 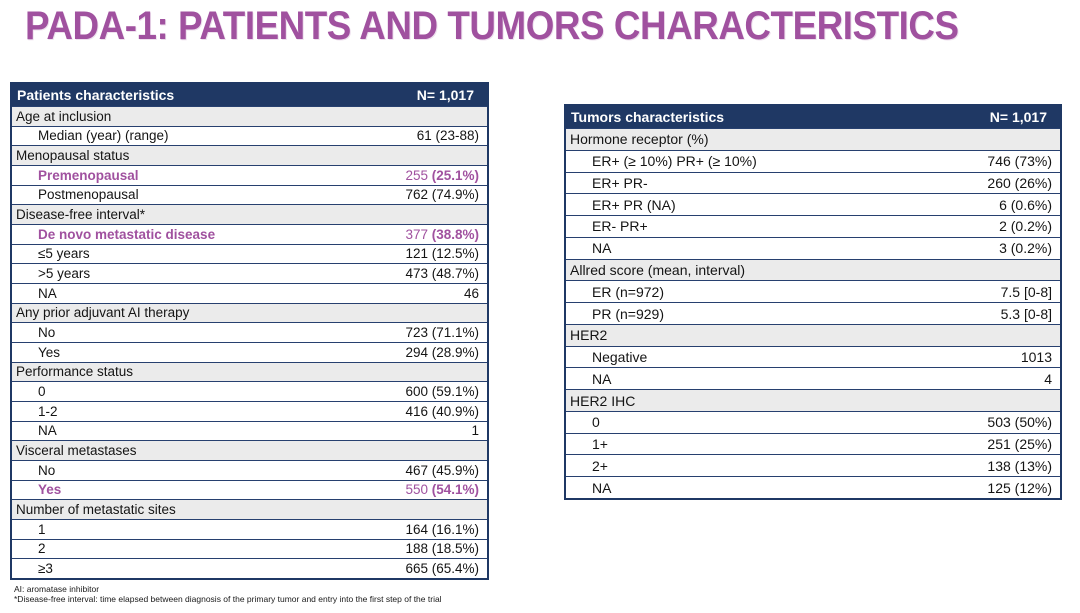 What do you see at coordinates (48, 411) in the screenshot?
I see `row-label: 1-2` at bounding box center [48, 411].